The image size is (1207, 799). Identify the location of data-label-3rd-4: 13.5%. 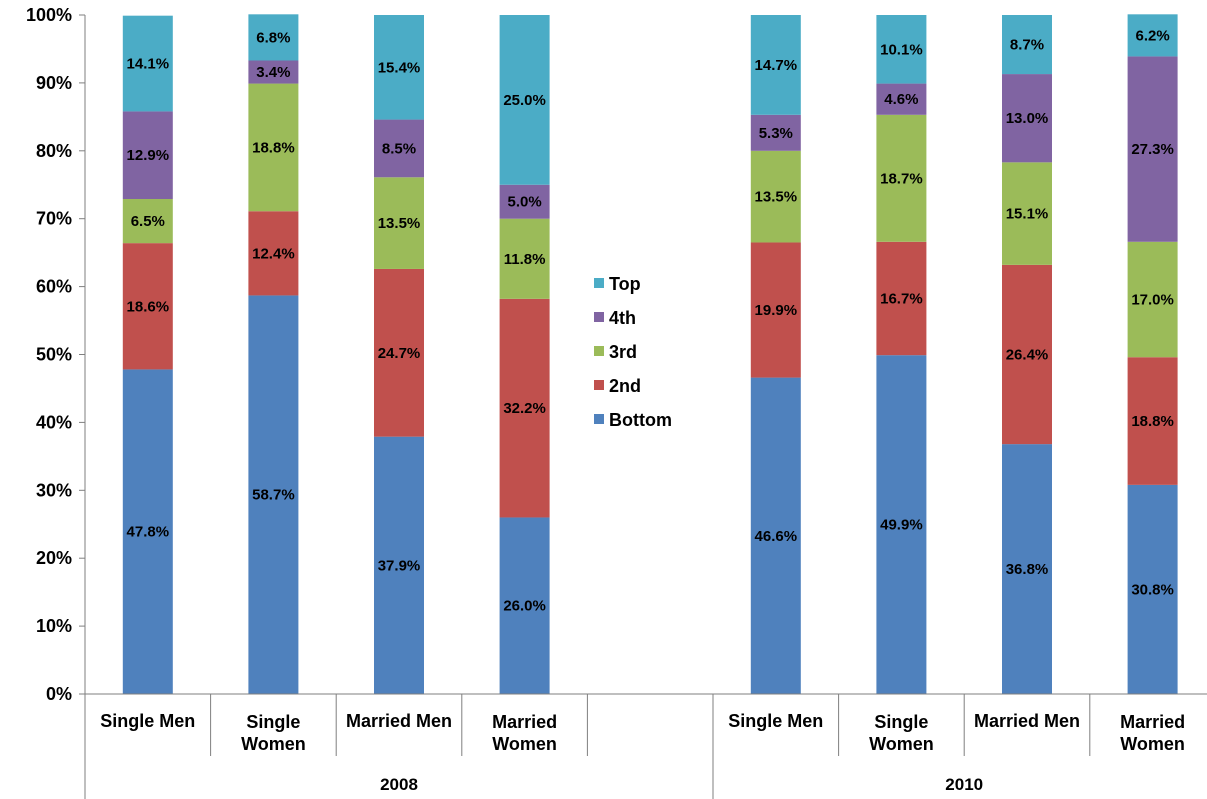
(776, 197).